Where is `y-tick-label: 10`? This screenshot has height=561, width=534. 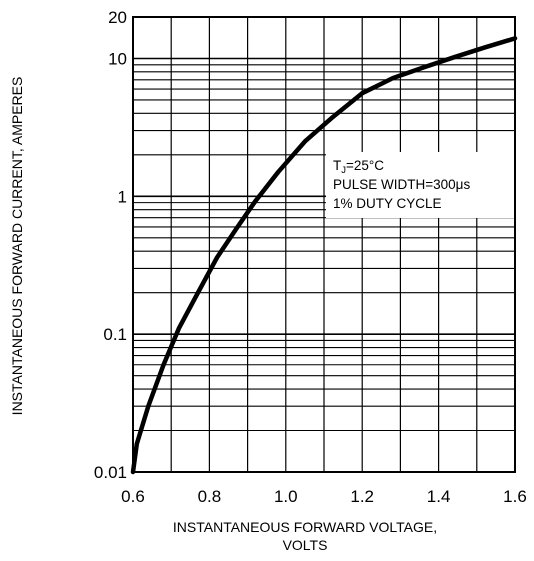 y-tick-label: 10 is located at coordinates (117, 58).